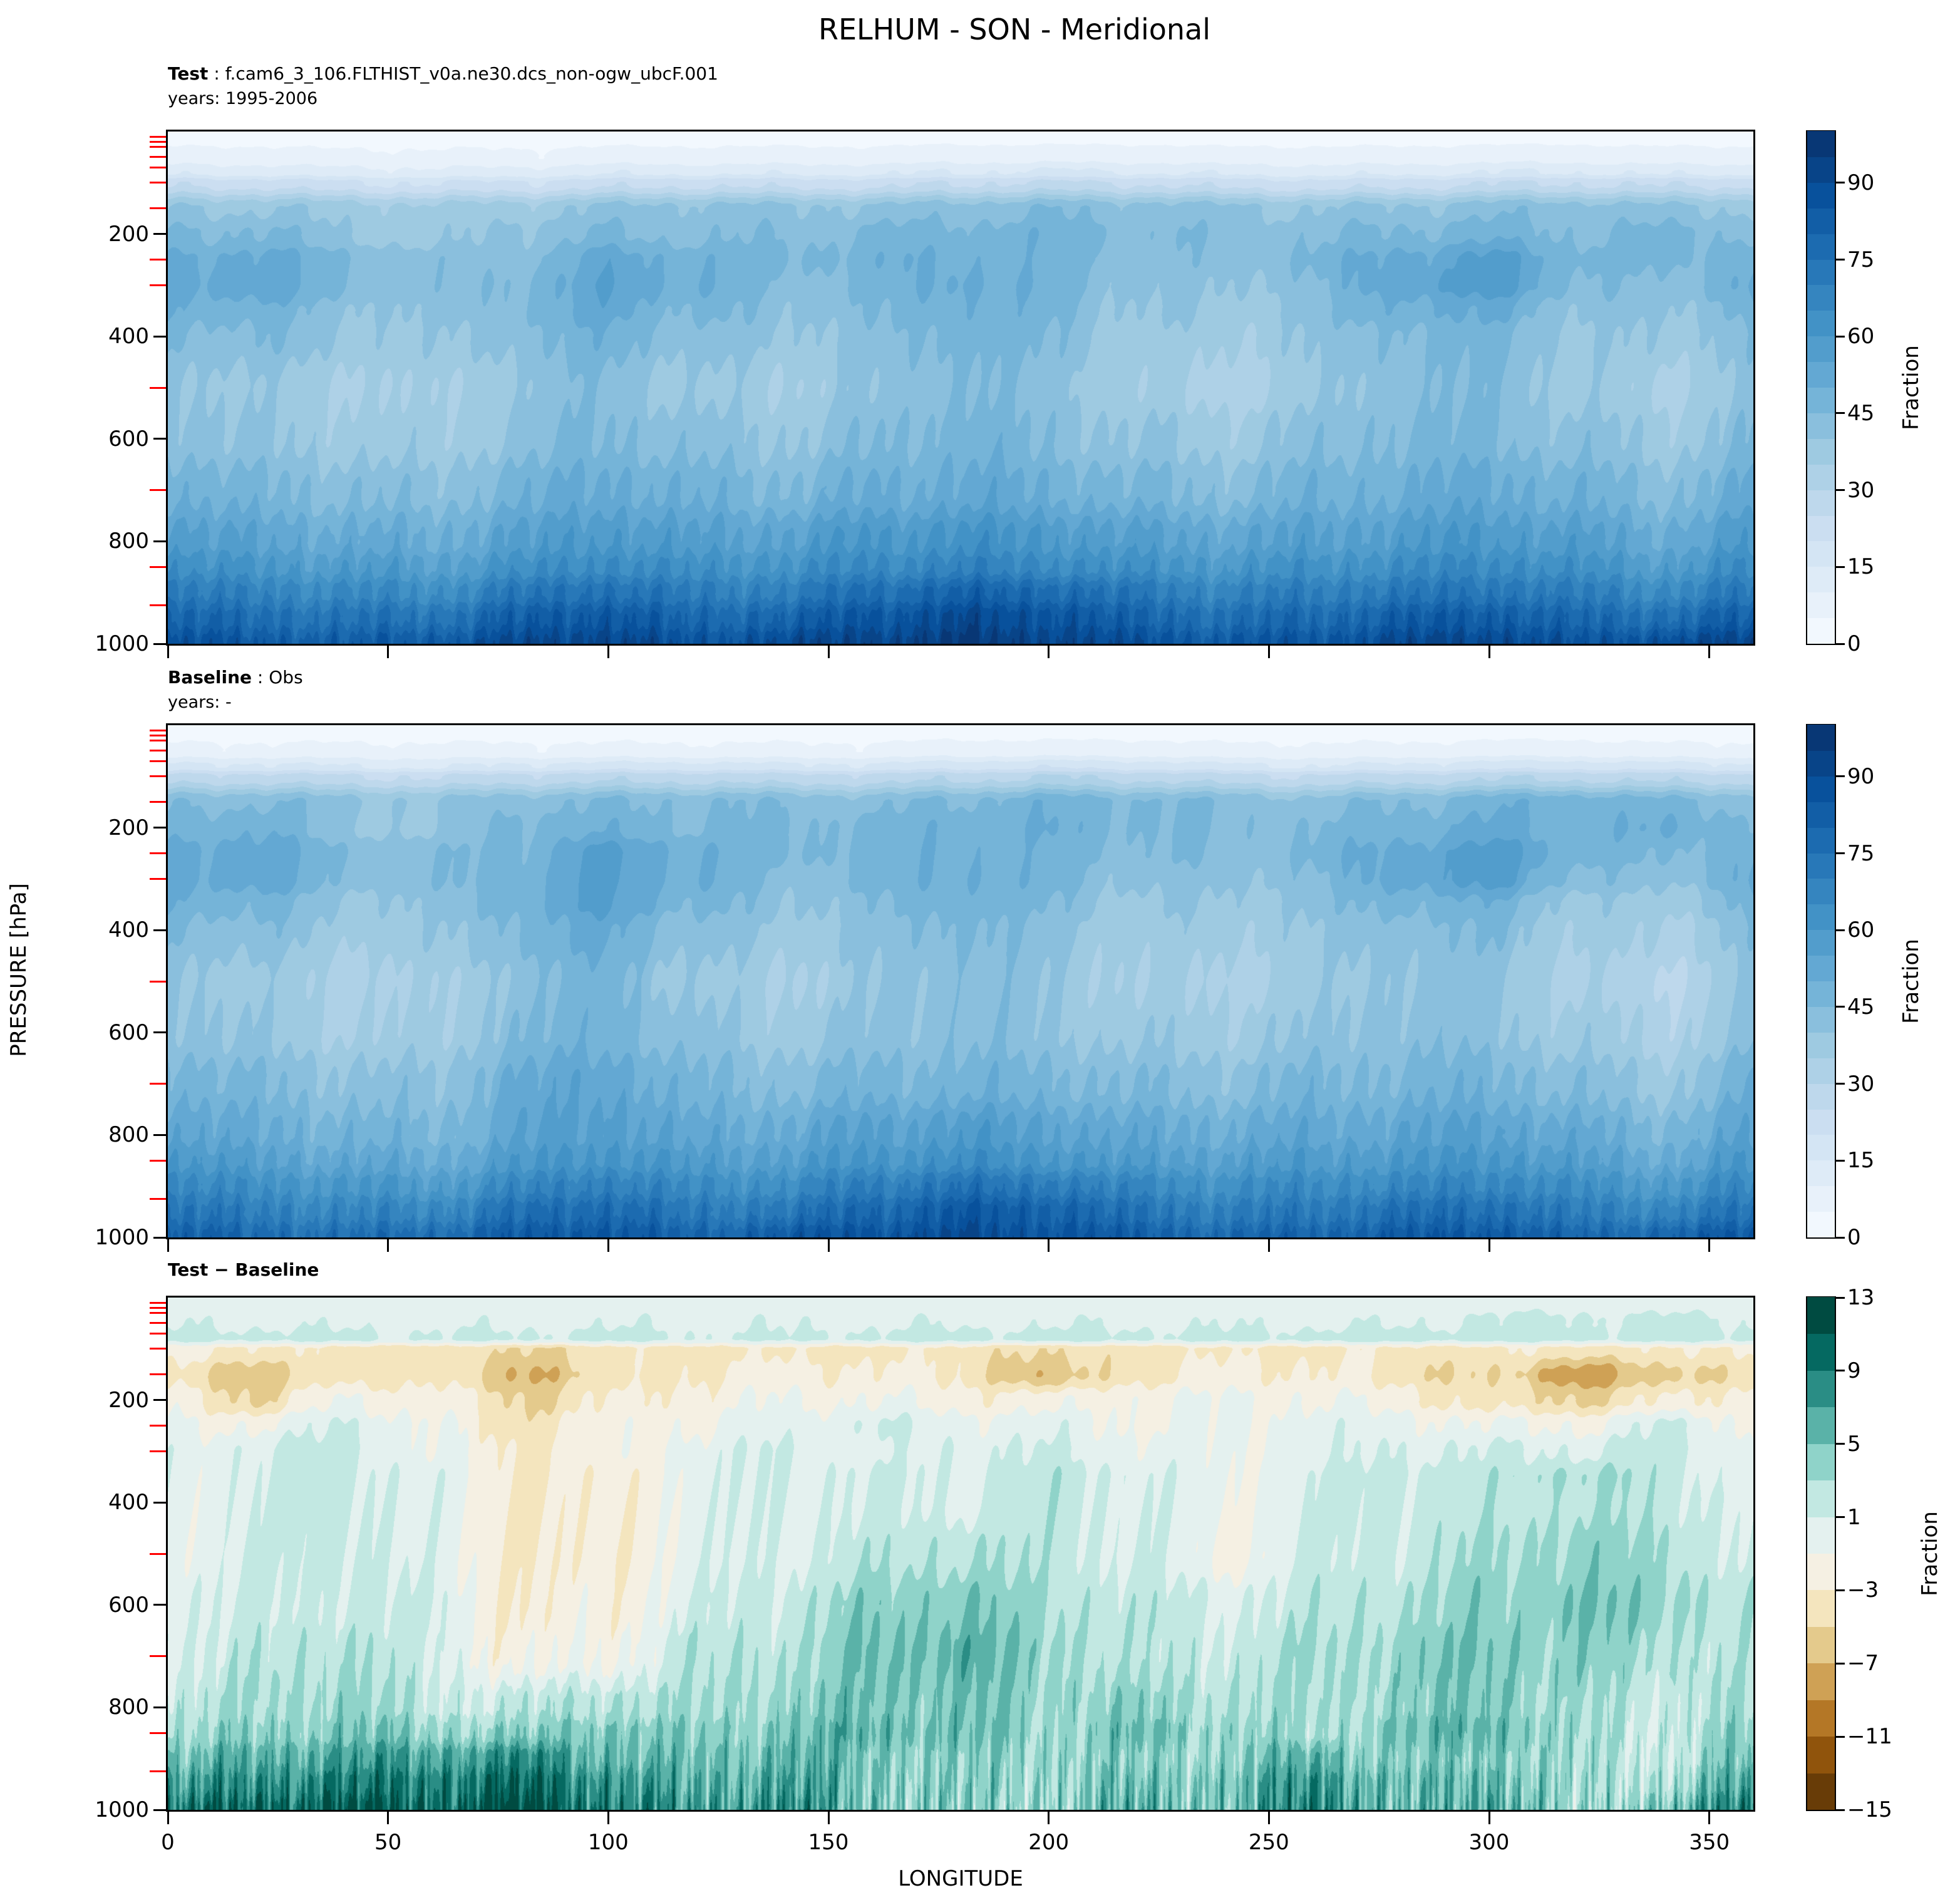 The image size is (1960, 1900). Describe the element at coordinates (168, 1842) in the screenshot. I see `x-tick-label: 0` at that location.